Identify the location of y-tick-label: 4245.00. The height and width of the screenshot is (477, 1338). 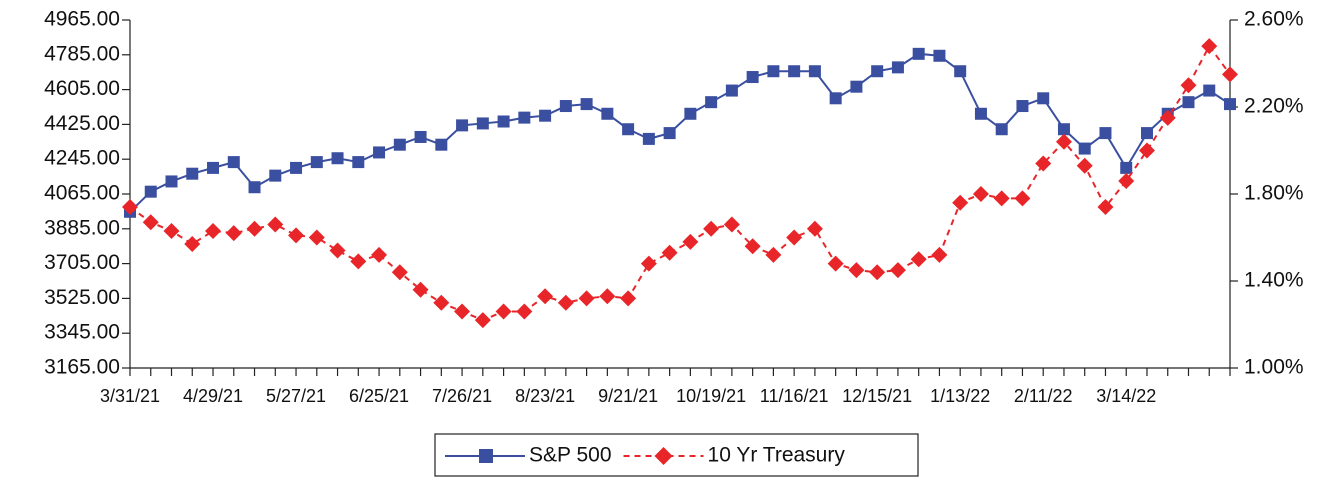
(82, 158).